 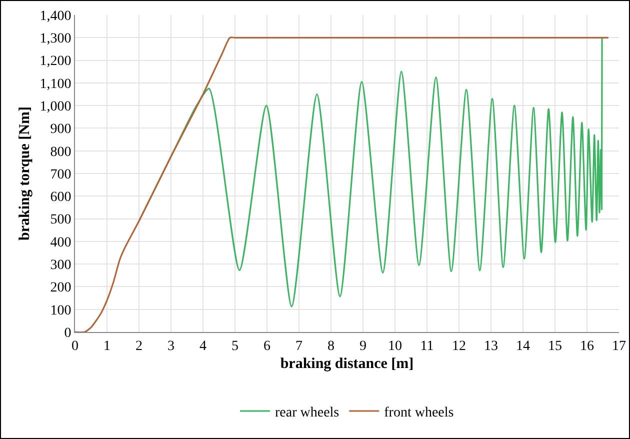 I want to click on x-tick-label: 11, so click(x=427, y=346).